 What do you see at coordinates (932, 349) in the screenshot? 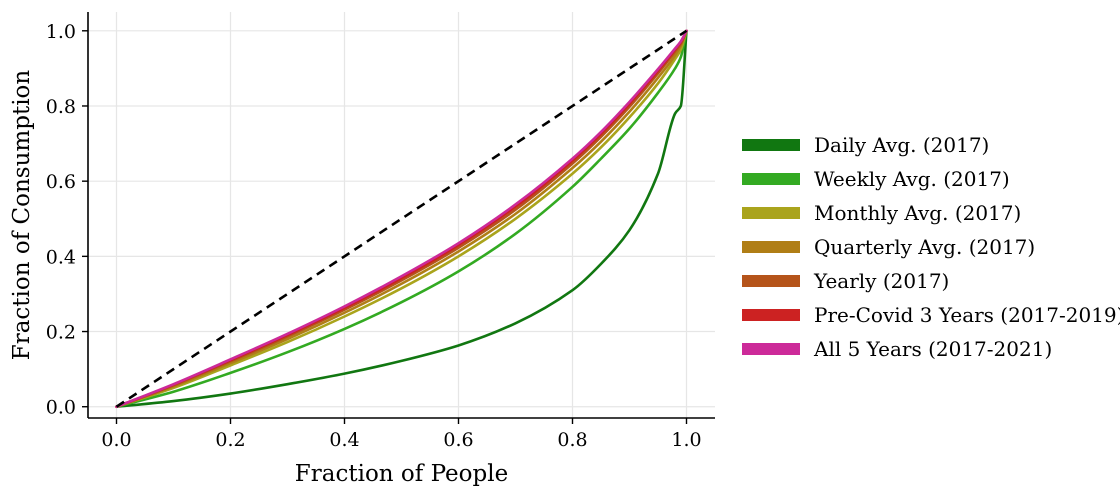
I see `legend-label-6: All 5 Years (2017-2021)` at bounding box center [932, 349].